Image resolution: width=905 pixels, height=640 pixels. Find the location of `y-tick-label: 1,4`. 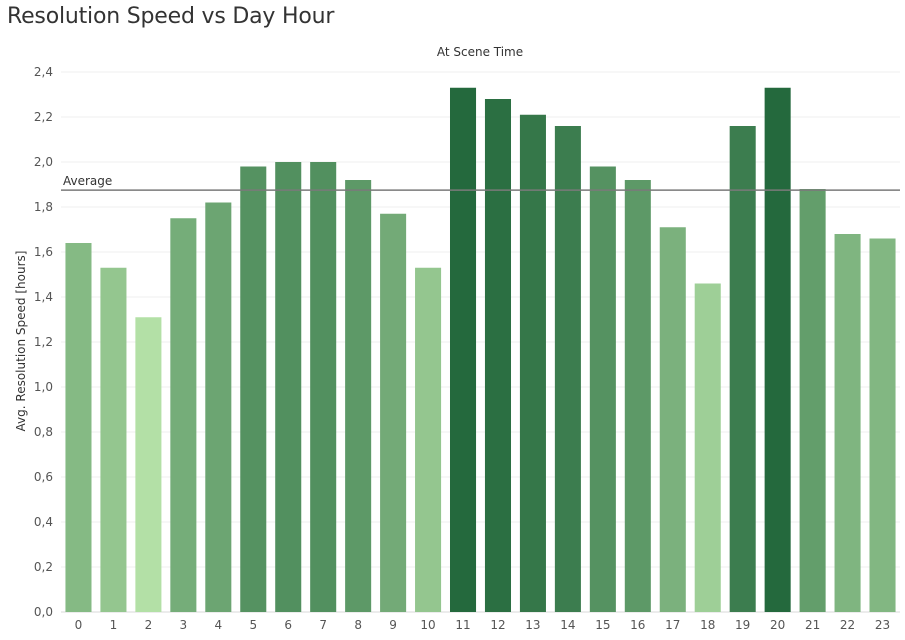

y-tick-label: 1,4 is located at coordinates (43, 297).